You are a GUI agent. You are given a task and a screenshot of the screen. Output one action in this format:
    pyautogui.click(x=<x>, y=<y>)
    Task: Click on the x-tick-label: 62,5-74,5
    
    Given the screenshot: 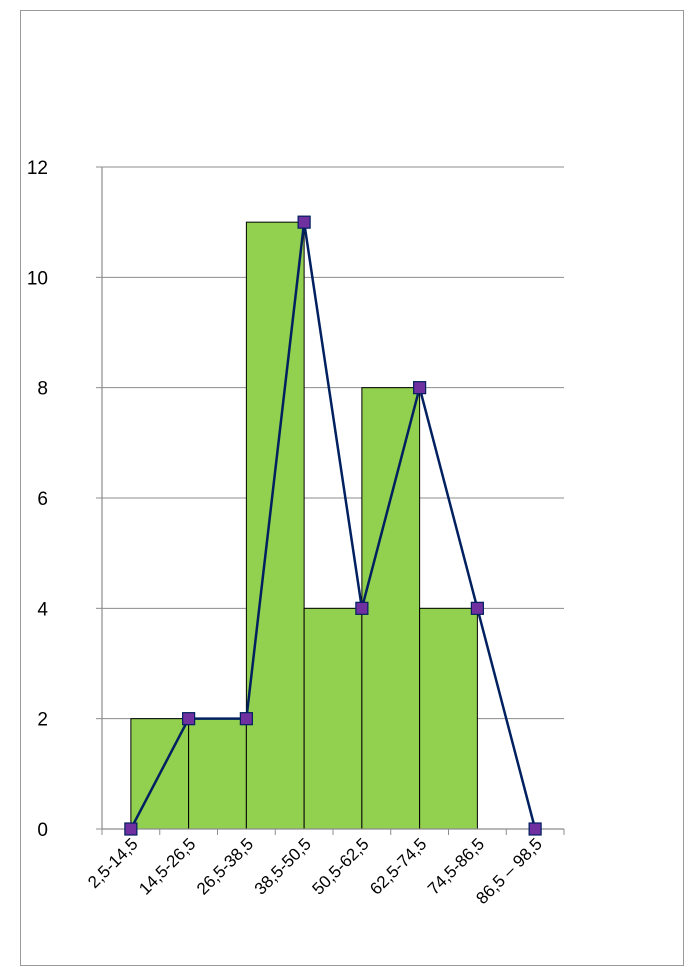 What is the action you would take?
    pyautogui.click(x=398, y=866)
    